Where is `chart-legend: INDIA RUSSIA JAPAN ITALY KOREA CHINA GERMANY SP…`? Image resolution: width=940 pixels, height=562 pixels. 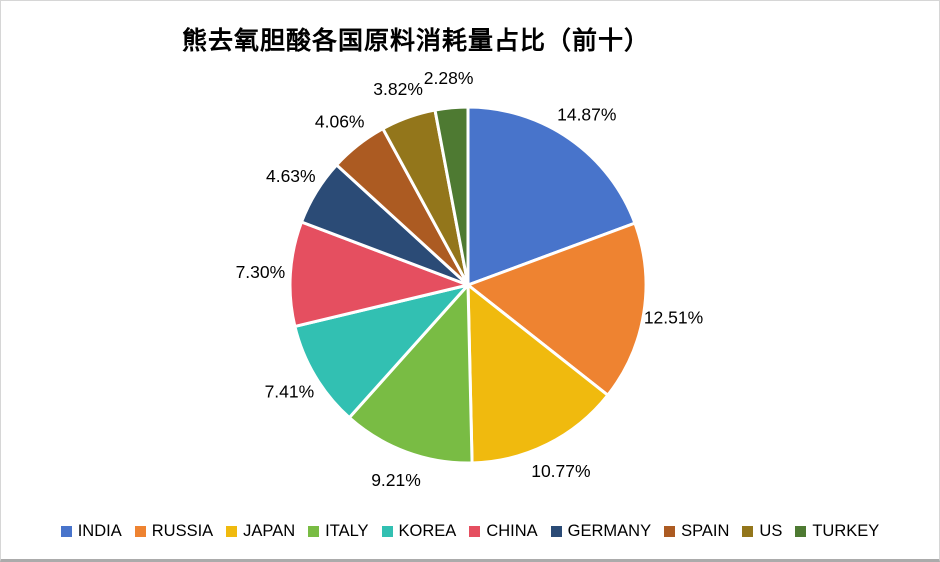
chart-legend: INDIA RUSSIA JAPAN ITALY KOREA CHINA GERMANY SP… is located at coordinates (470, 531).